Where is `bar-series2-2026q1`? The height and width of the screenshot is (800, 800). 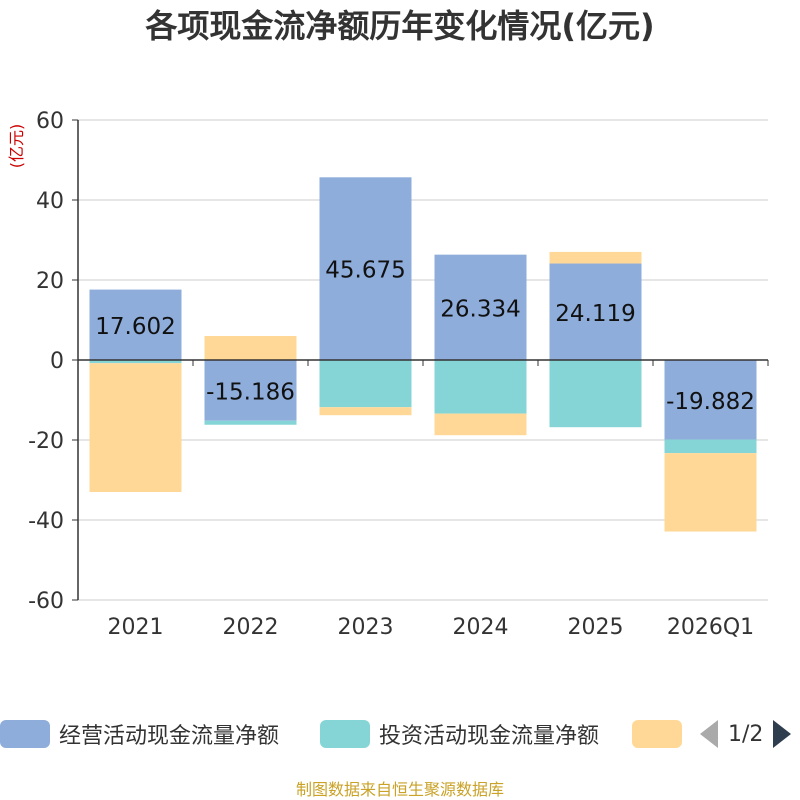 bar-series2-2026q1 is located at coordinates (710, 446).